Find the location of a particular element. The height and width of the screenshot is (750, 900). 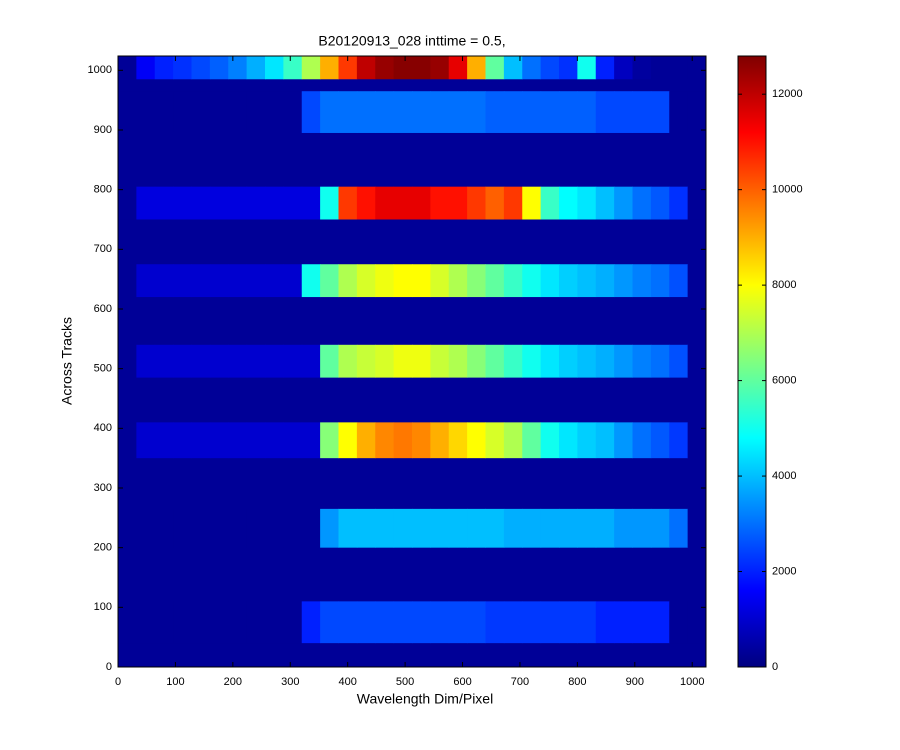

x-tick-label: 400 is located at coordinates (348, 682).